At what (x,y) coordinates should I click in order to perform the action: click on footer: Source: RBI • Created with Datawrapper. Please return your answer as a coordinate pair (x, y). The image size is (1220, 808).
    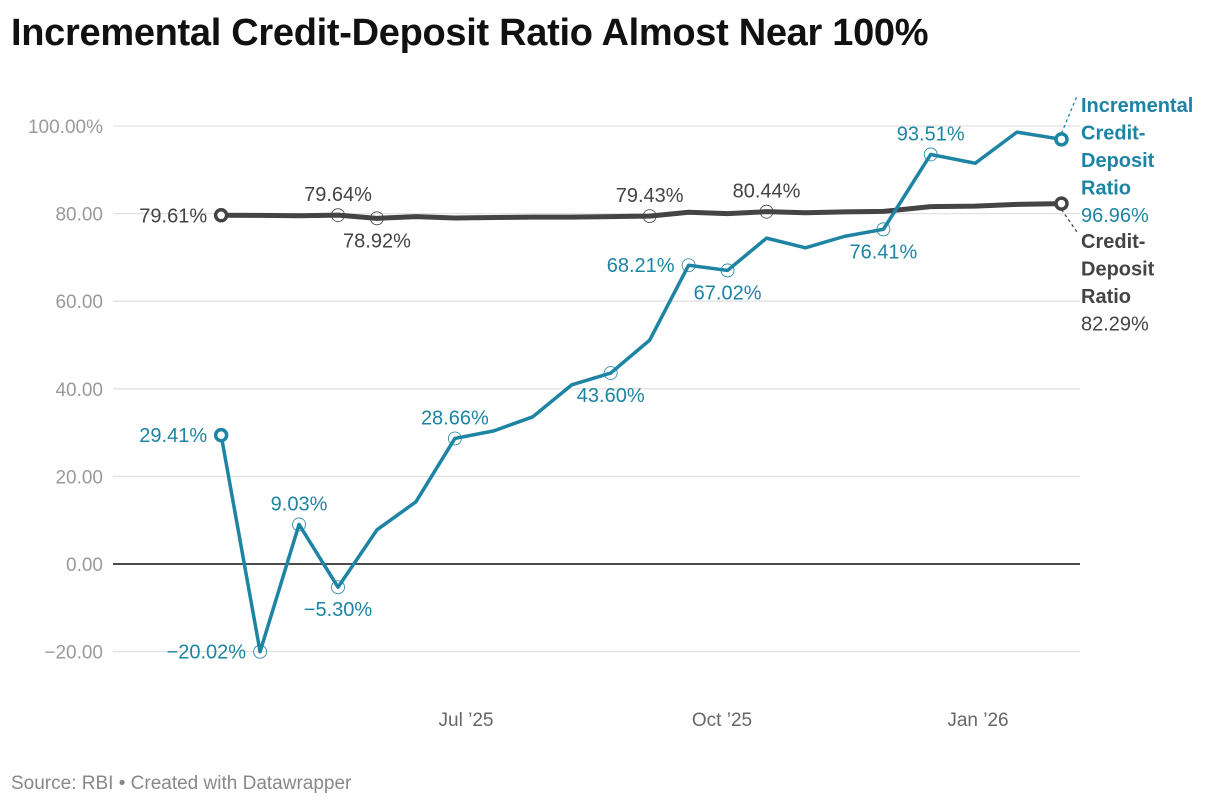
    Looking at the image, I should click on (181, 784).